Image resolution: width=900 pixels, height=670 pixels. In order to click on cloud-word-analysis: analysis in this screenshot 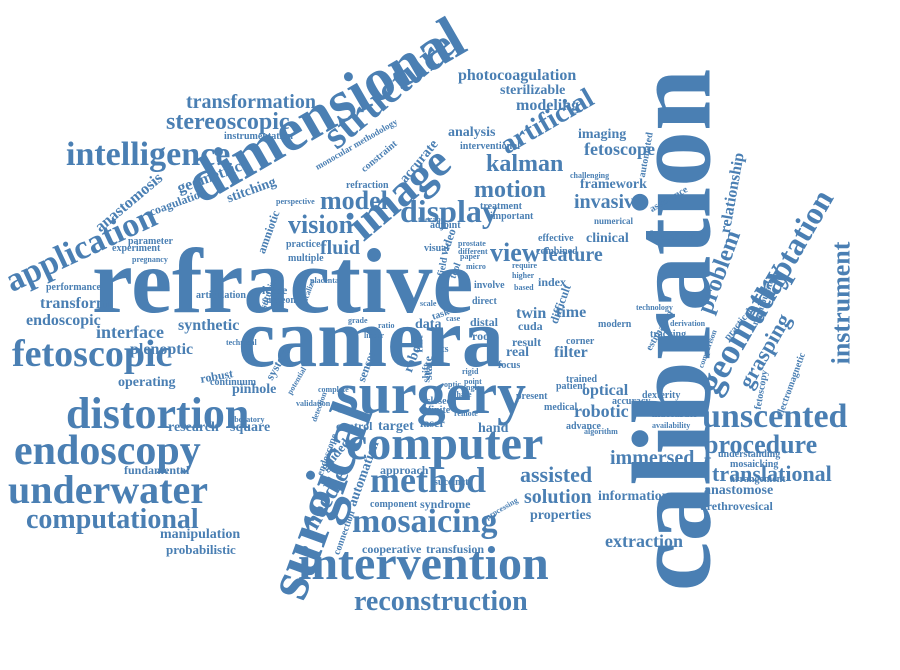, I will do `click(472, 132)`.